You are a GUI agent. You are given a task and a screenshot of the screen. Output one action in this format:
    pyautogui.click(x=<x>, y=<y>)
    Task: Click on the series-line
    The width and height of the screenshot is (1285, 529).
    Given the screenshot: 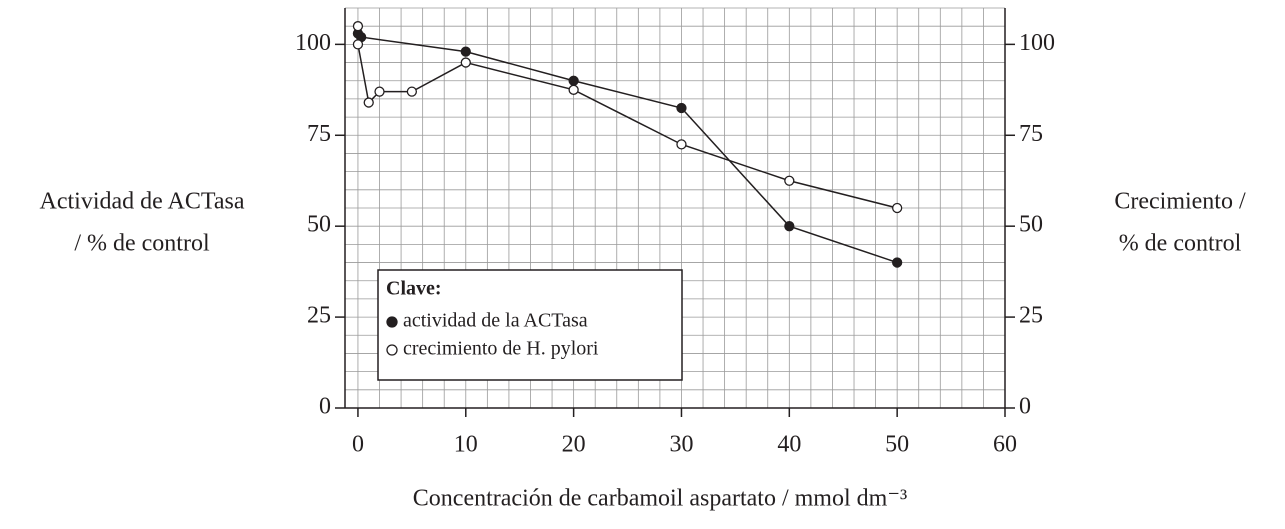 What is the action you would take?
    pyautogui.click(x=627, y=117)
    